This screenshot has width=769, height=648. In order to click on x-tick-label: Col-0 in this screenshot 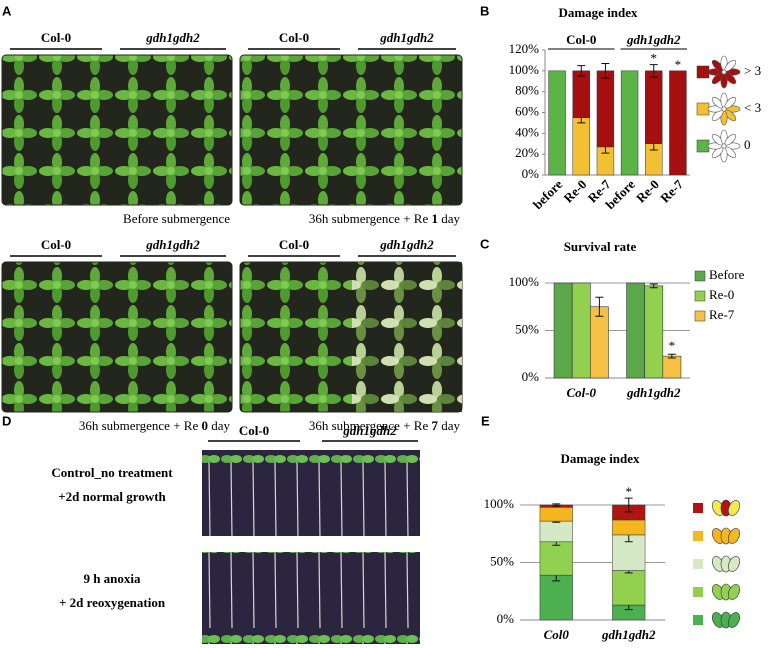, I will do `click(581, 392)`.